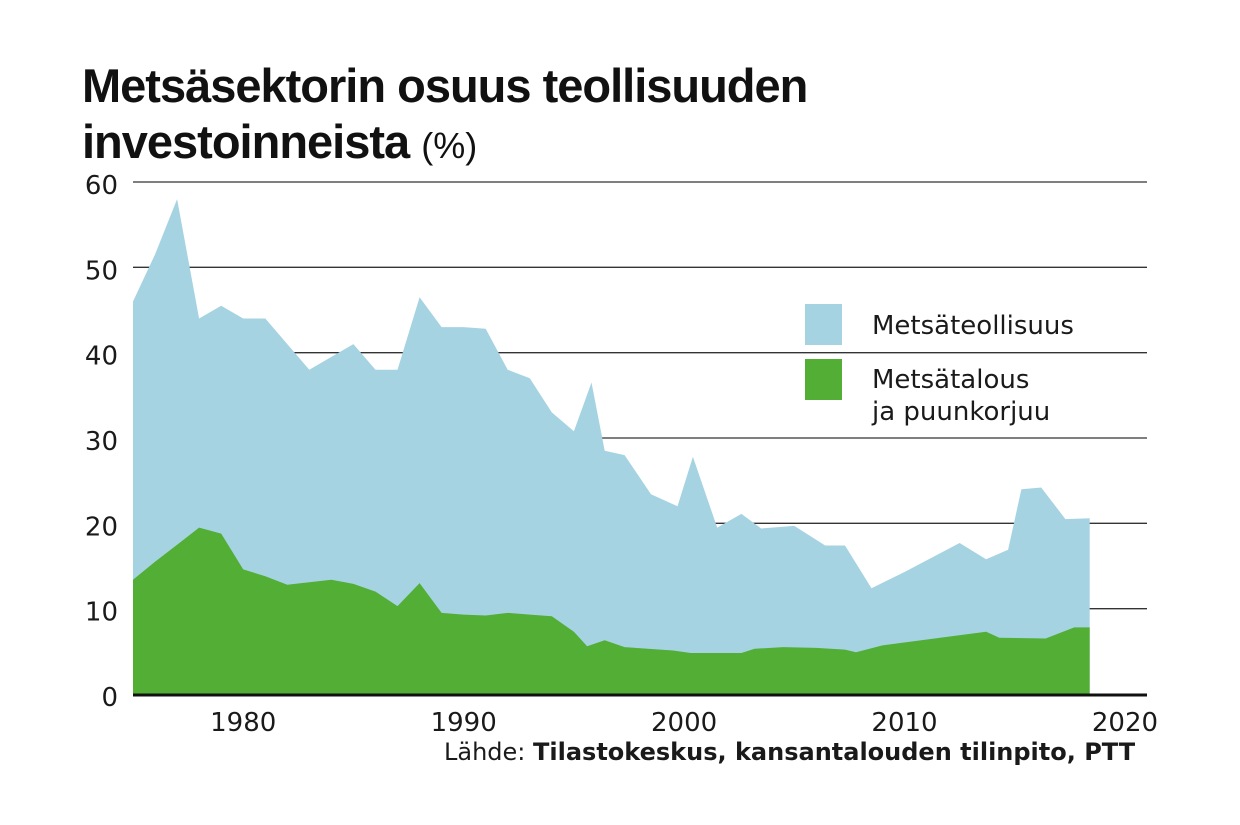 The width and height of the screenshot is (1240, 825). I want to click on y-tick-label: 0, so click(109, 698).